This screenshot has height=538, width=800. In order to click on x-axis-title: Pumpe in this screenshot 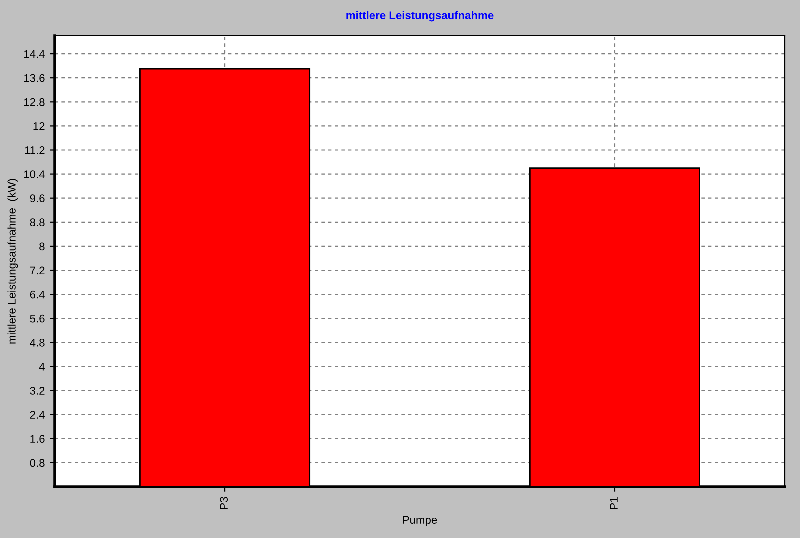, I will do `click(420, 521)`.